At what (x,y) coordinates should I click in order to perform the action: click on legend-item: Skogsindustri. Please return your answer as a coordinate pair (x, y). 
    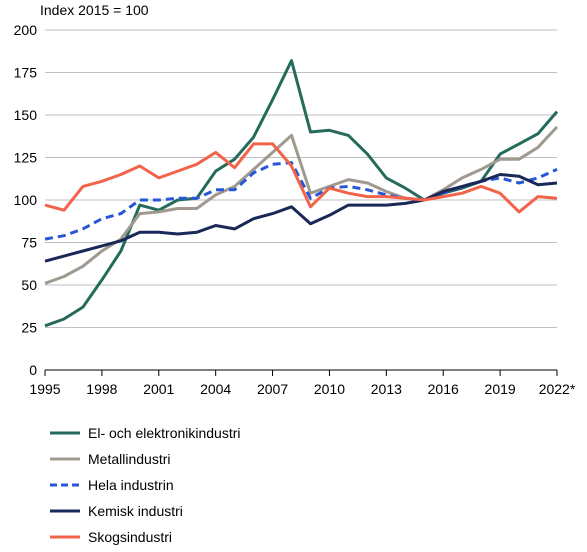
    Looking at the image, I should click on (145, 537).